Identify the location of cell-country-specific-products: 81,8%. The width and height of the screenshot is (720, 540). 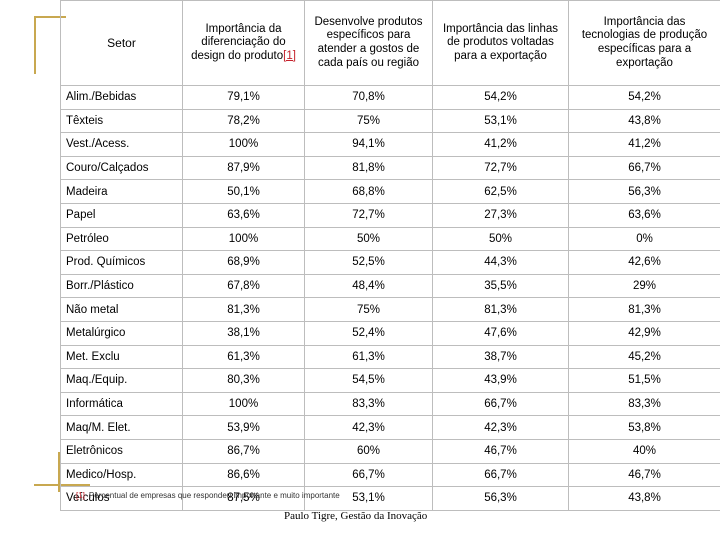
(368, 168).